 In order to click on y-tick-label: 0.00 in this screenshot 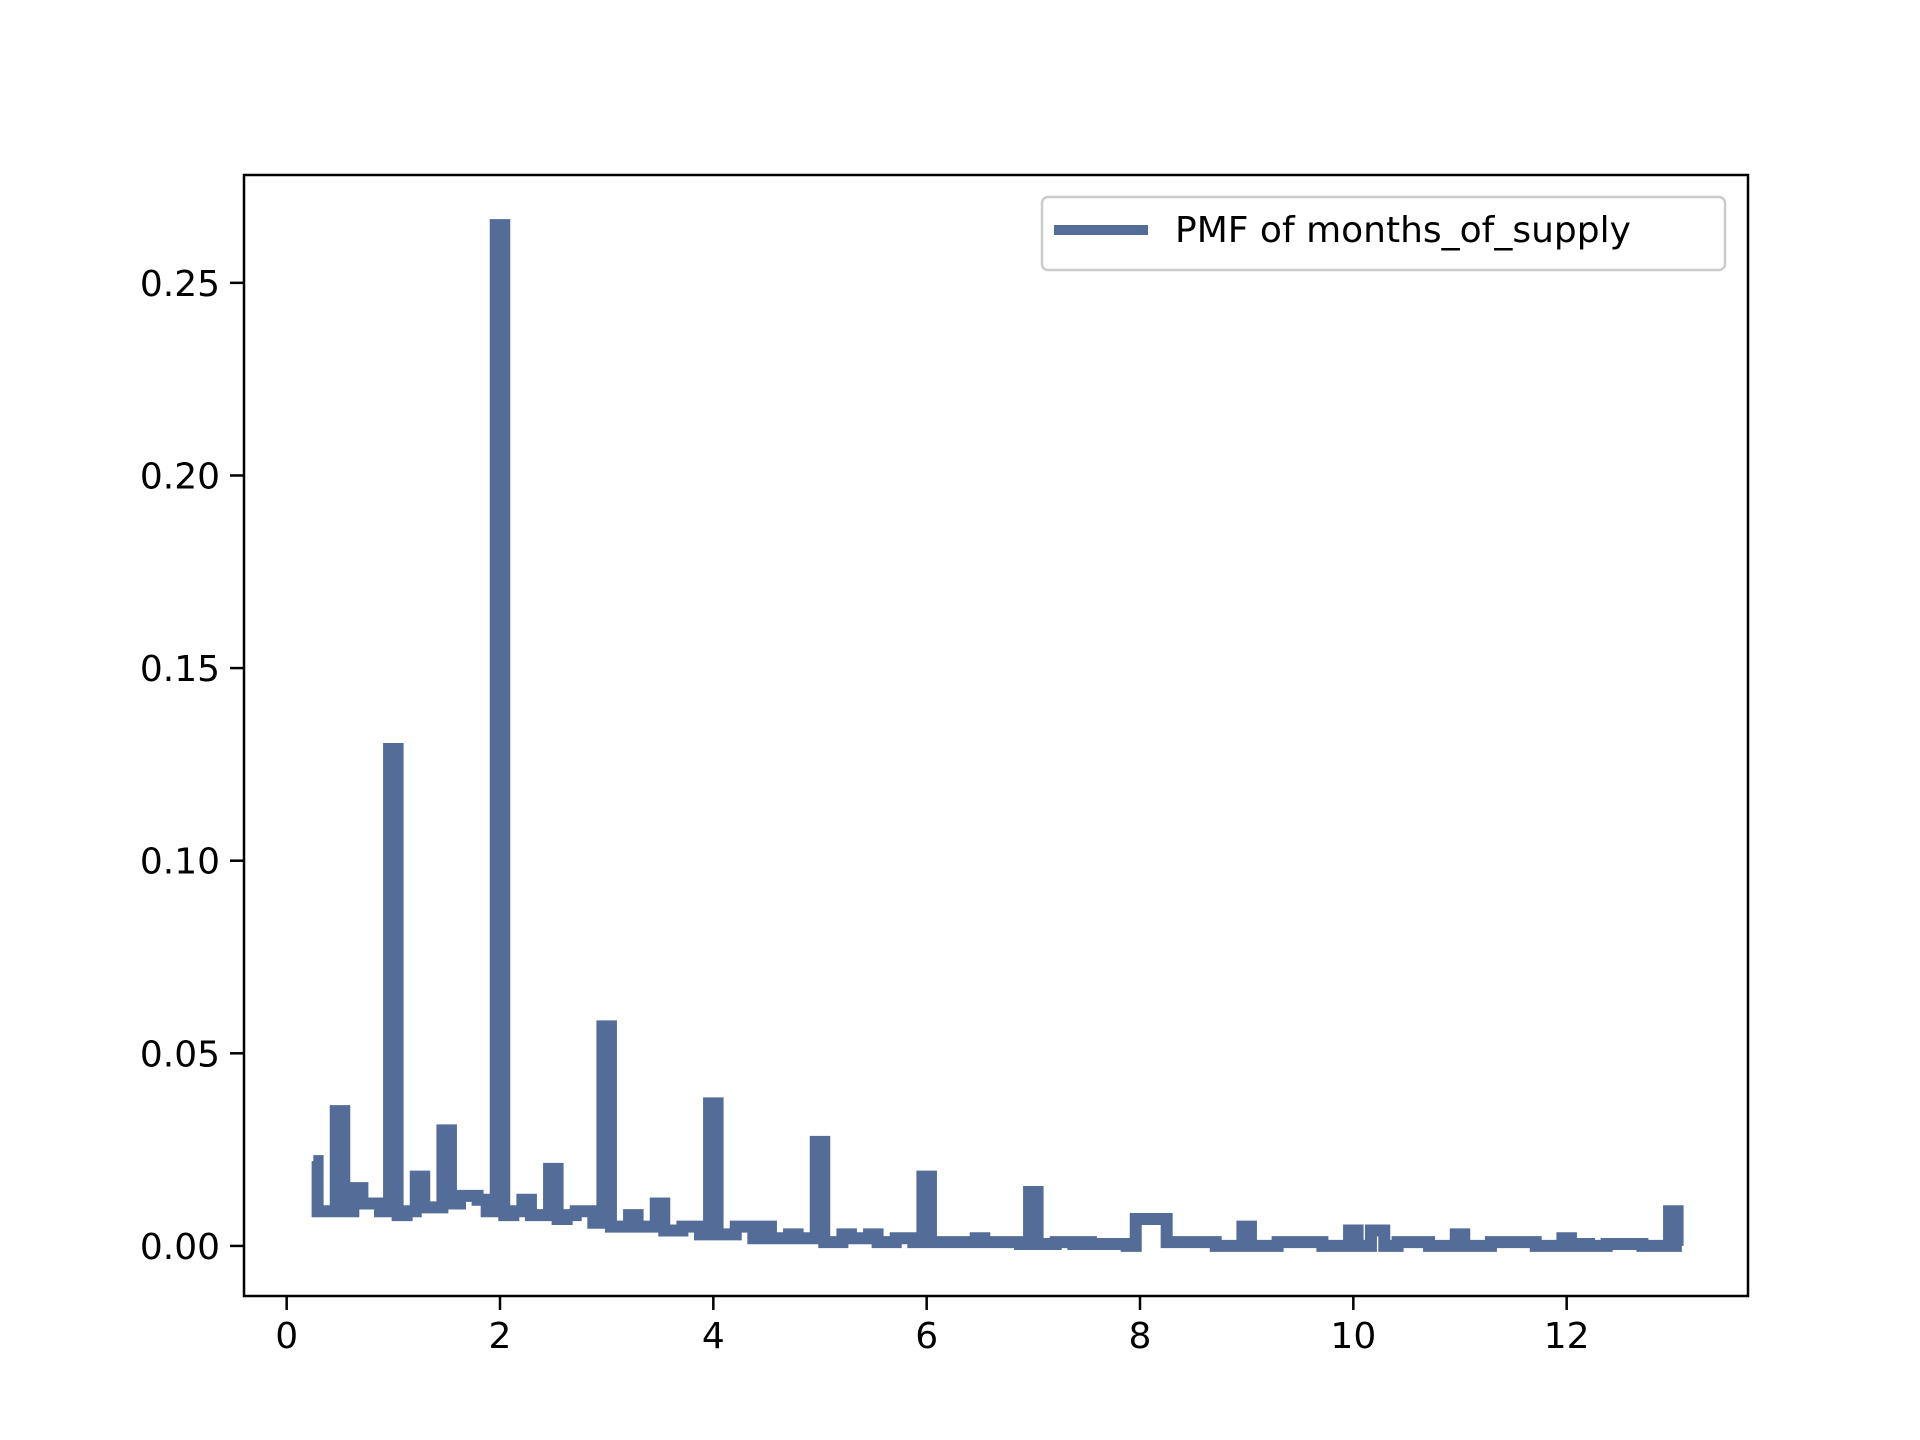, I will do `click(180, 1247)`.